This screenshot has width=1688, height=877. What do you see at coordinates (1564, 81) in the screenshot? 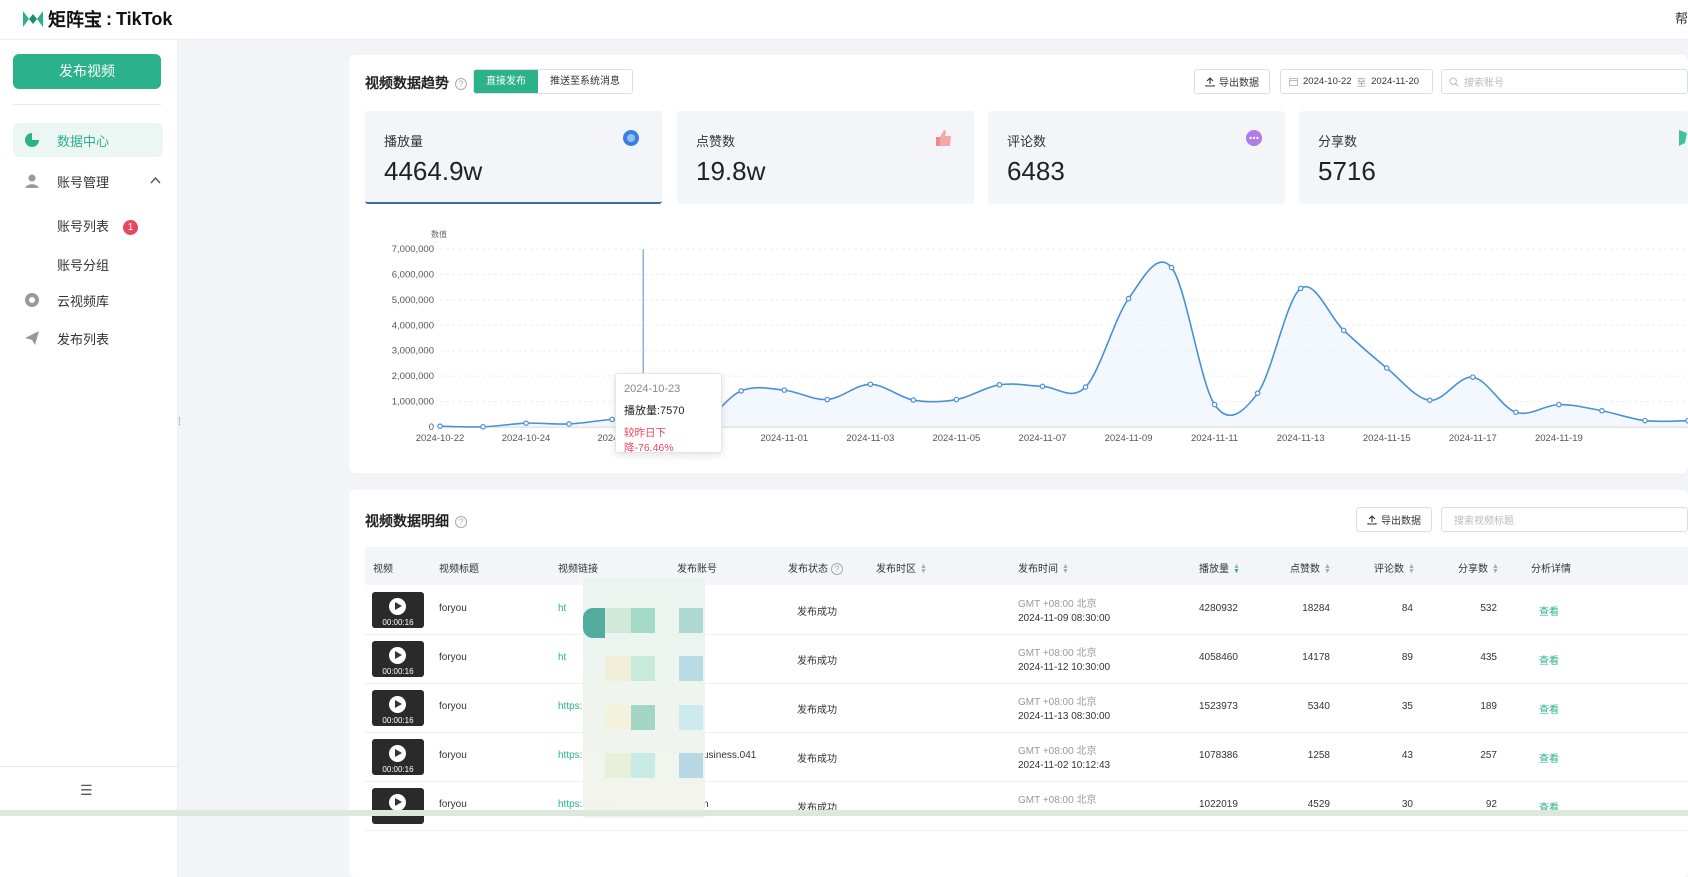
I see `account-search-input: 搜索账号` at bounding box center [1564, 81].